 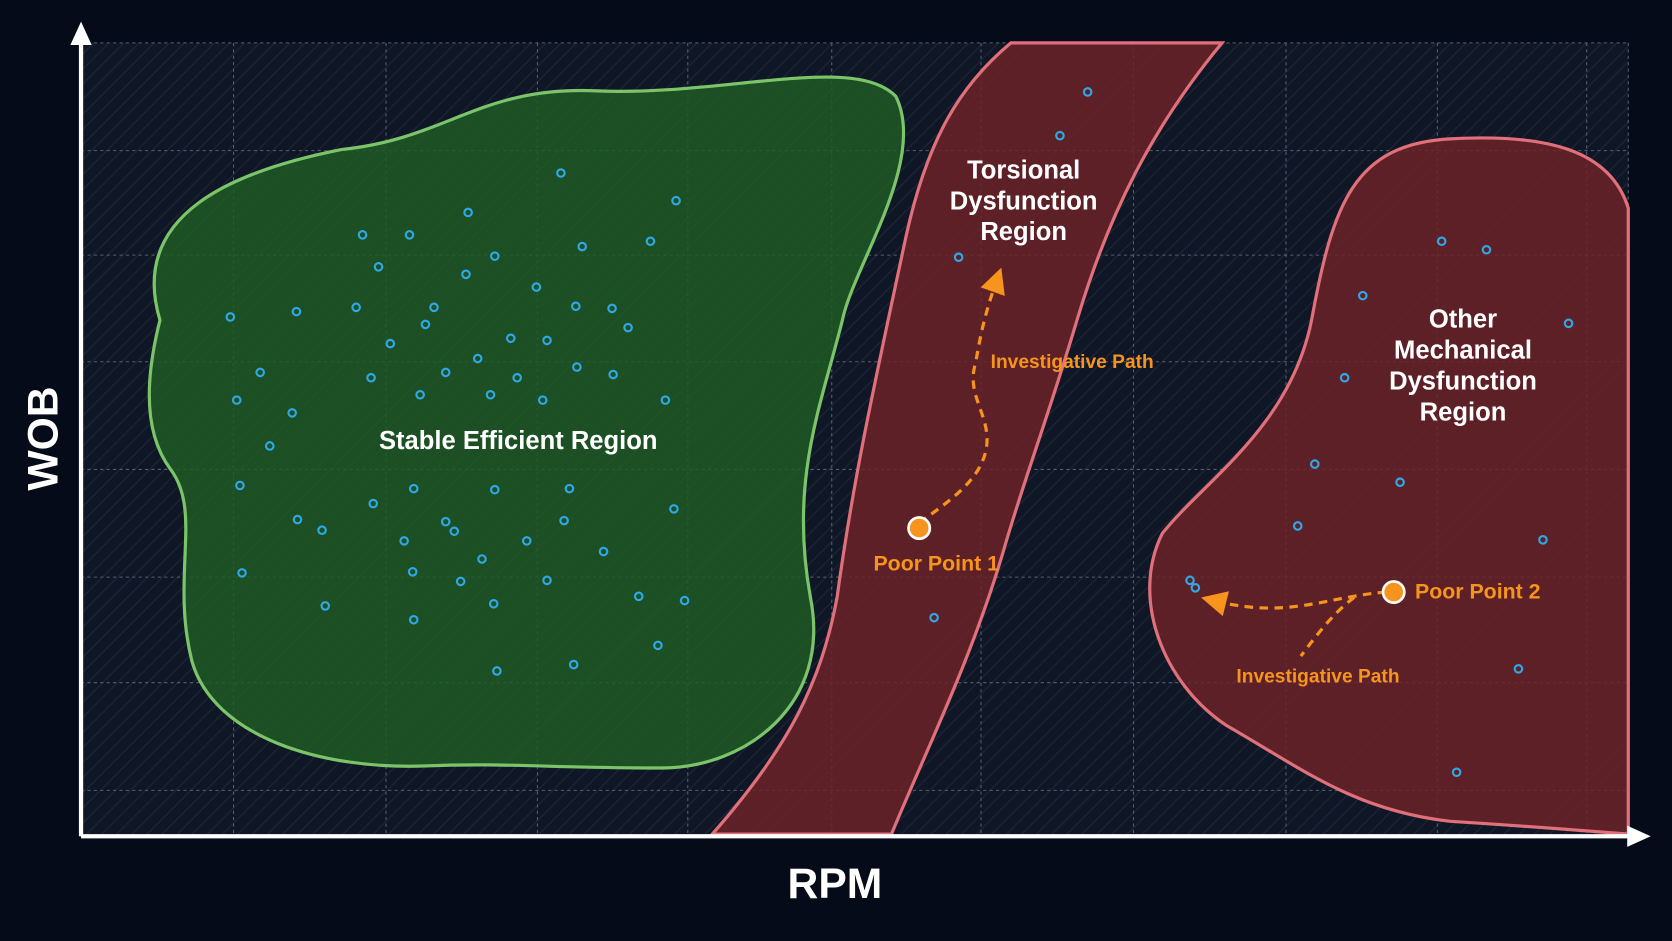 What do you see at coordinates (936, 564) in the screenshot?
I see `point-label: Poor Point 1` at bounding box center [936, 564].